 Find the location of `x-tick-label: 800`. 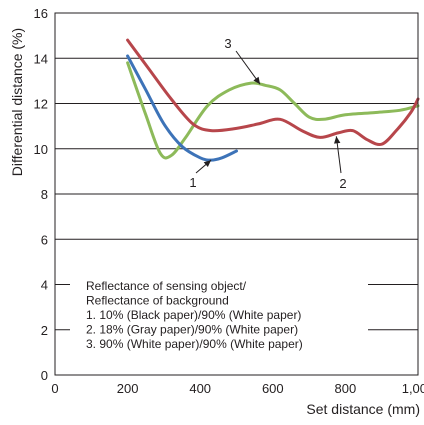

x-tick-label: 800 is located at coordinates (346, 388).